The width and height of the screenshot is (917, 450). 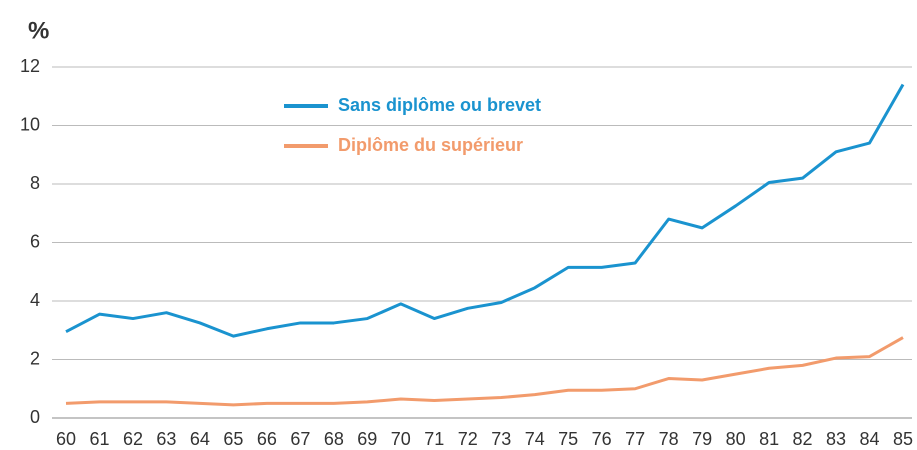 I want to click on x-tick-label: 60, so click(x=66, y=439).